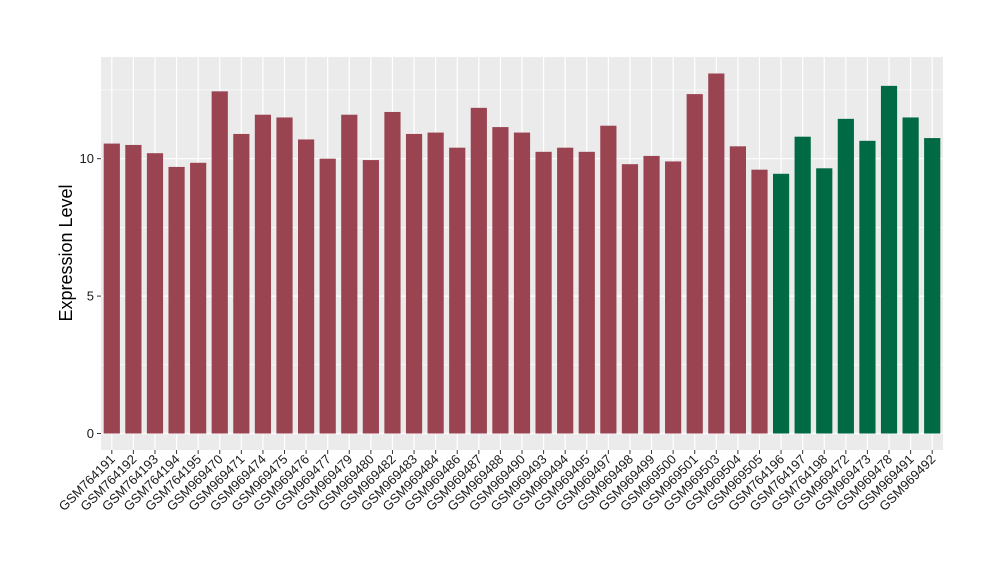  What do you see at coordinates (867, 287) in the screenshot?
I see `bar-GSM969473` at bounding box center [867, 287].